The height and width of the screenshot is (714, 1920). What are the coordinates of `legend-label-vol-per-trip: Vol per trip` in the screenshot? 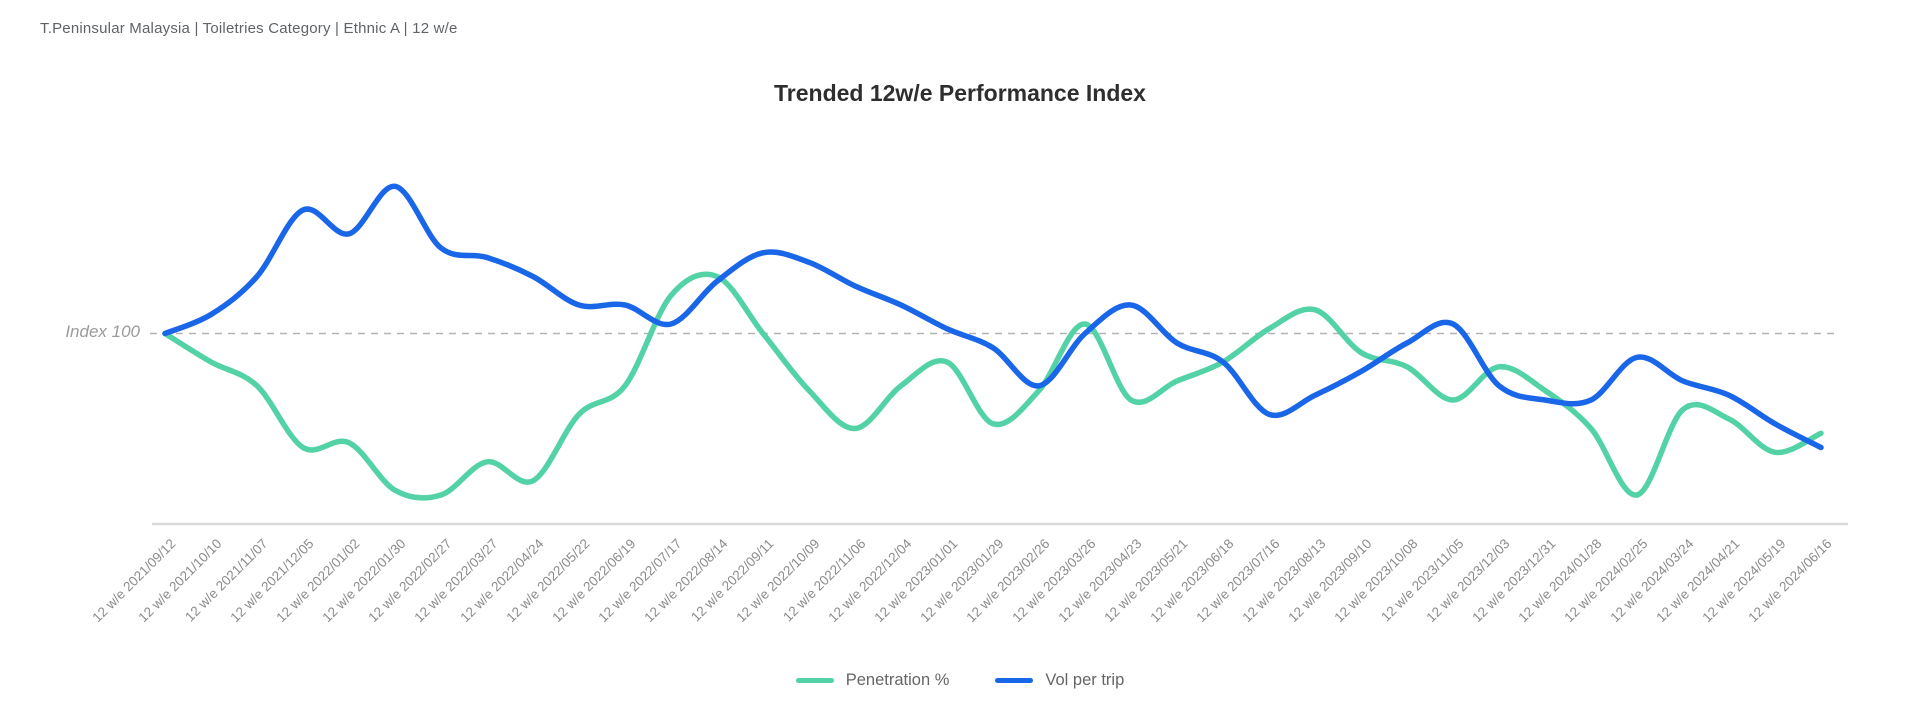 It's located at (1085, 680).